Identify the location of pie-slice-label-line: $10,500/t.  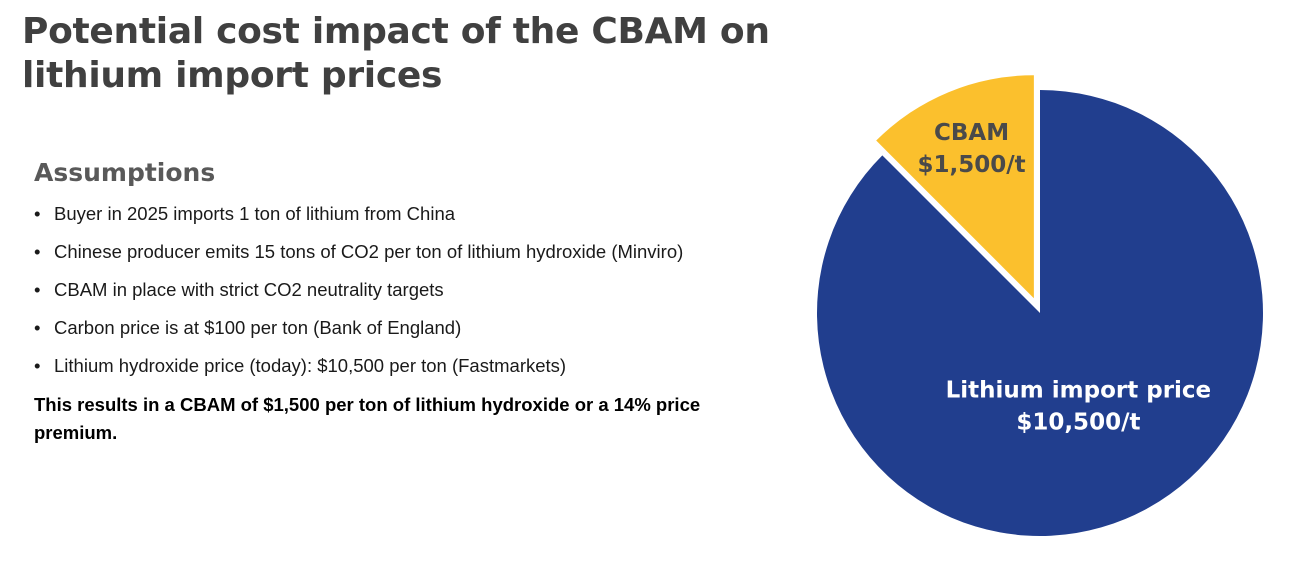
(1078, 423).